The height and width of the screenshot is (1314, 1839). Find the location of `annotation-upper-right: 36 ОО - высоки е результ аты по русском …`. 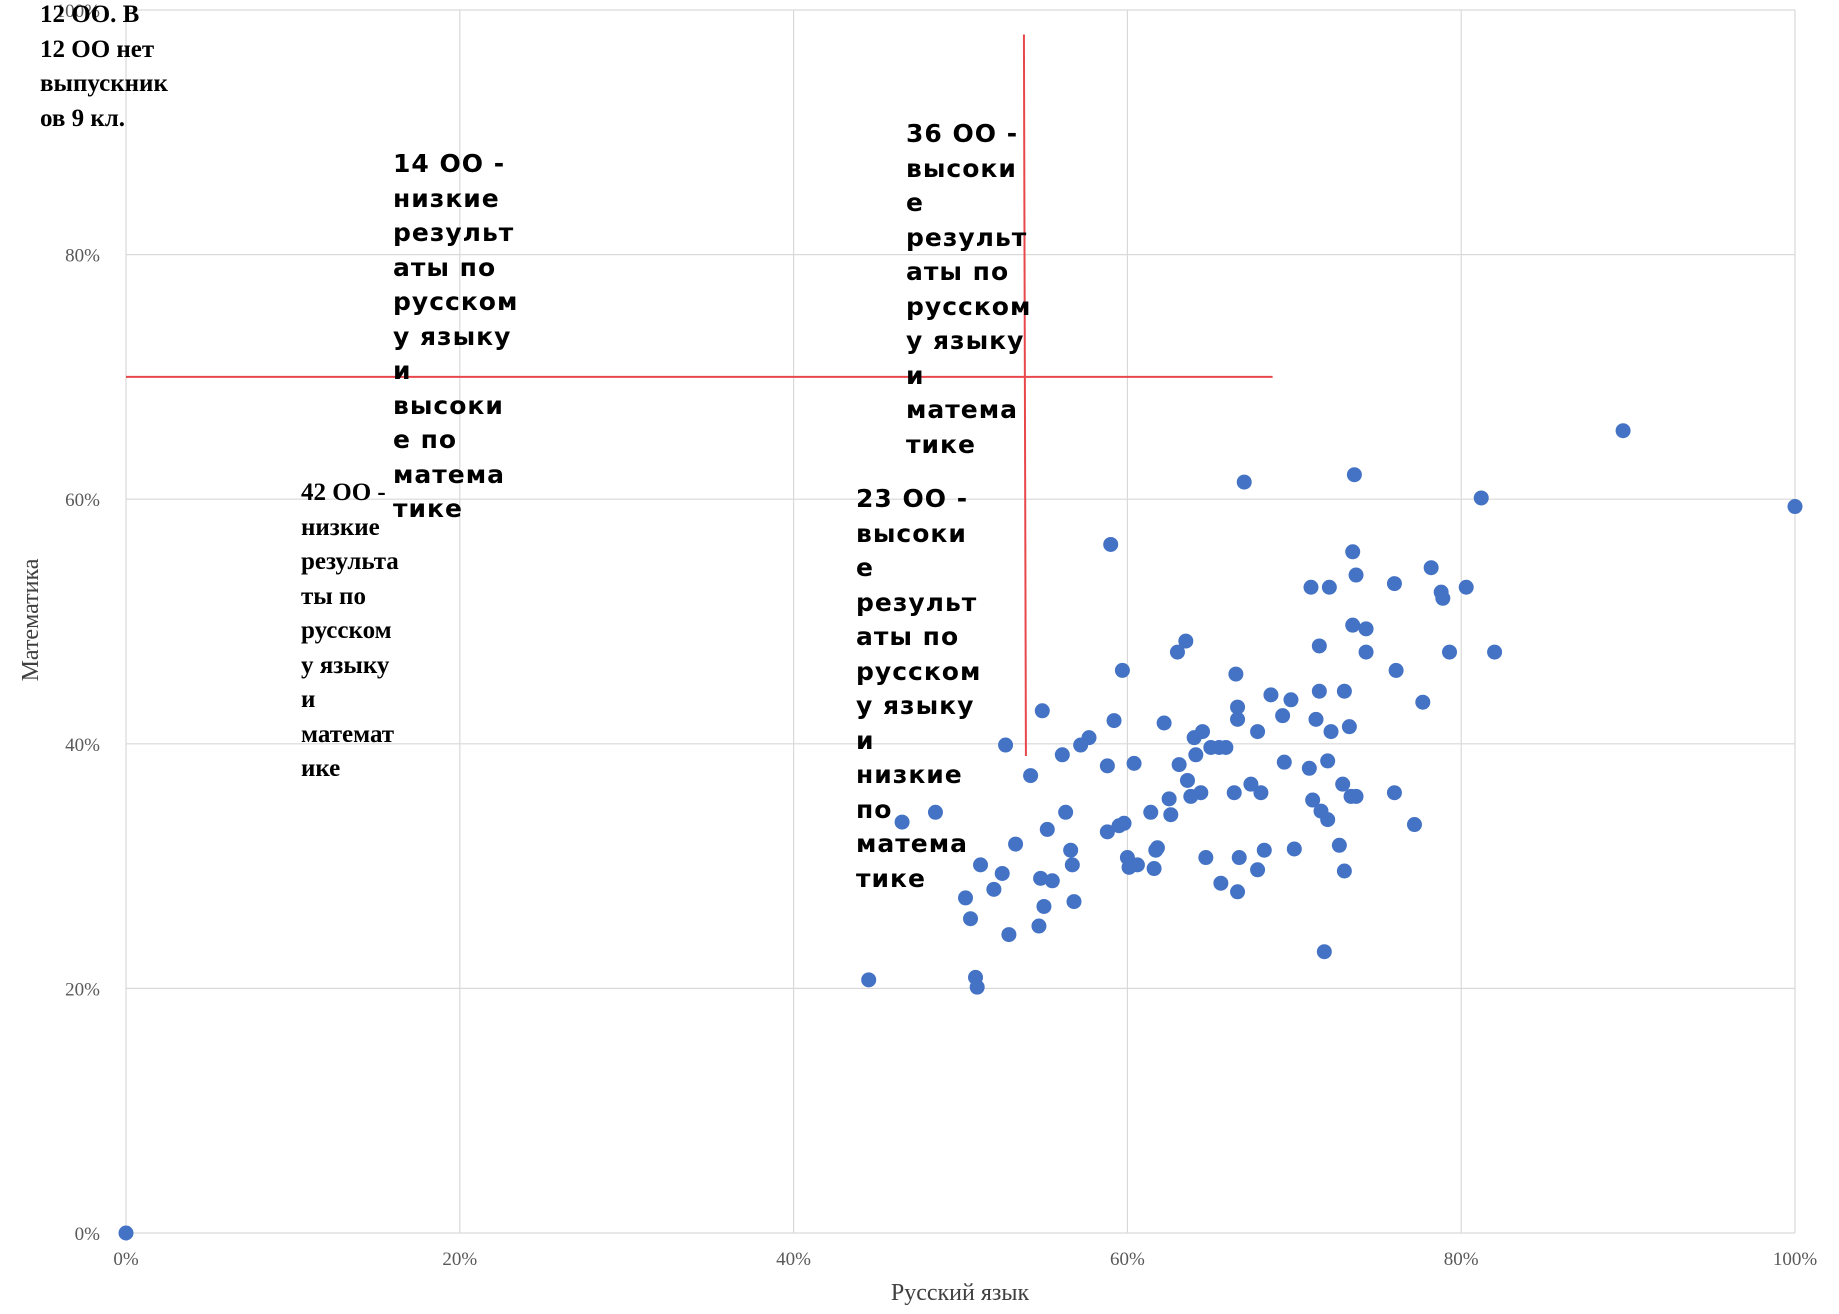

annotation-upper-right: 36 ОО - высоки е результ аты по русском … is located at coordinates (969, 289).